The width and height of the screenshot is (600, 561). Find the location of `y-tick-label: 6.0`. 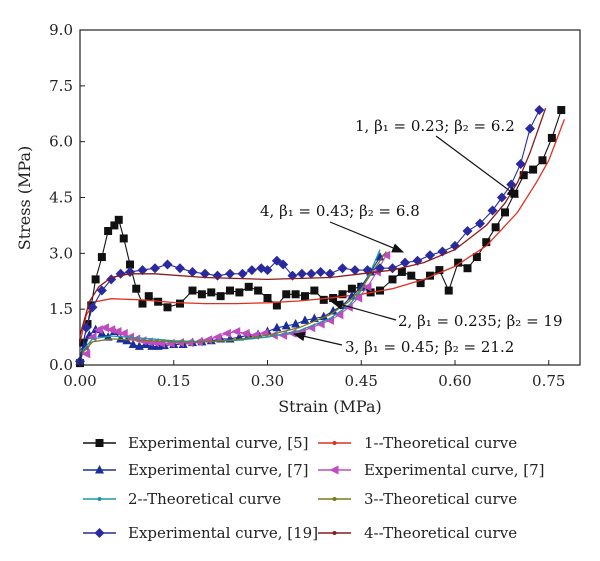

y-tick-label: 6.0 is located at coordinates (61, 142).